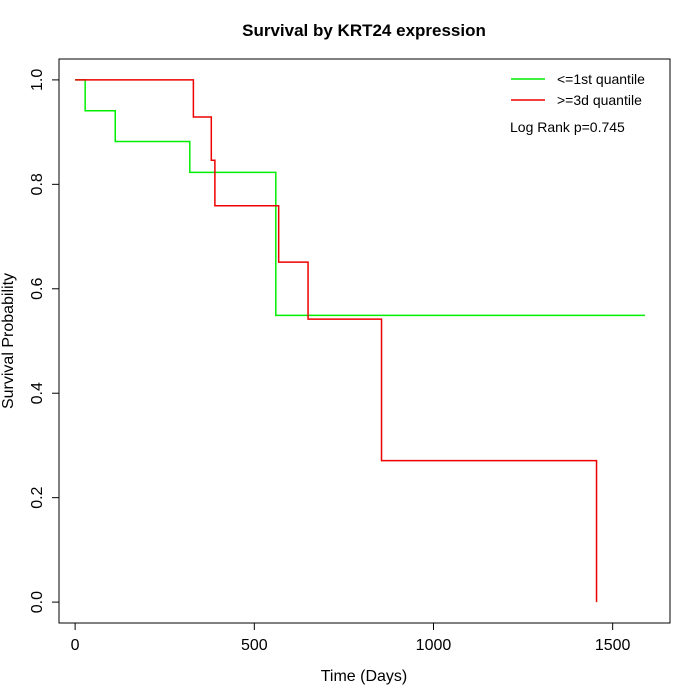 This screenshot has width=700, height=700. Describe the element at coordinates (578, 89) in the screenshot. I see `legend: <=1st quantile >=3d quantile` at that location.